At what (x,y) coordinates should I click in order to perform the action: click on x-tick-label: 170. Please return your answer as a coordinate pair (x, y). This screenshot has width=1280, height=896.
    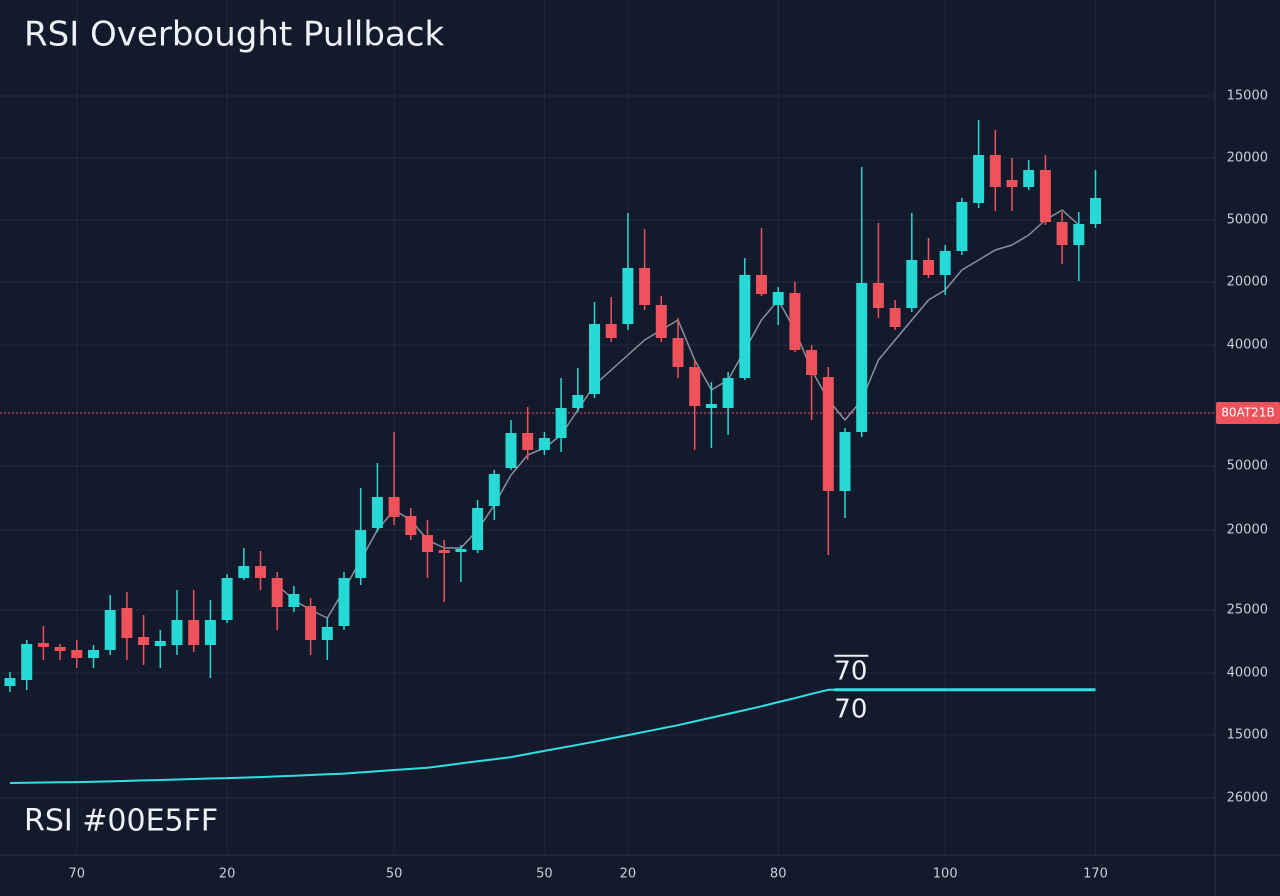
    Looking at the image, I should click on (1095, 874).